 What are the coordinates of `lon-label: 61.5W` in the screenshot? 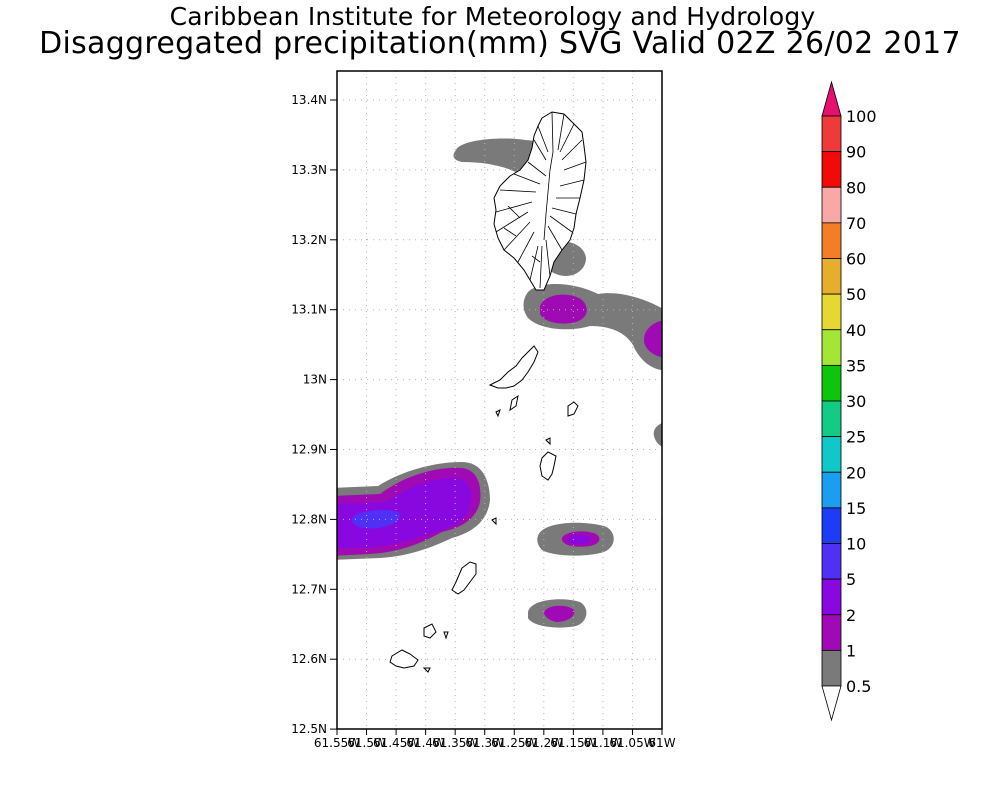 It's located at (366, 743).